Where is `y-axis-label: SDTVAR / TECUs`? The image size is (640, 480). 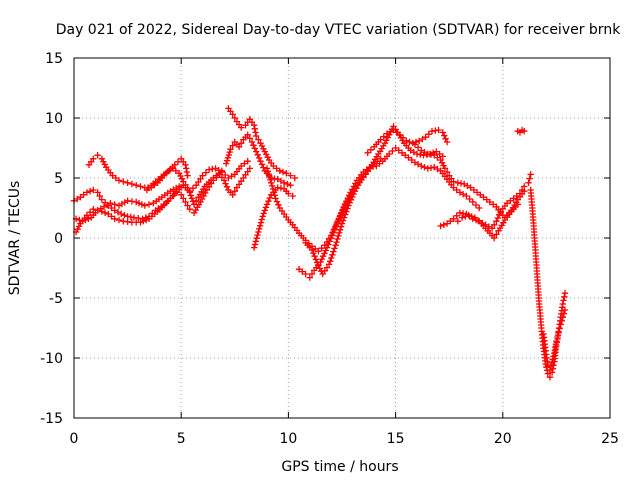 y-axis-label: SDTVAR / TECUs is located at coordinates (15, 238).